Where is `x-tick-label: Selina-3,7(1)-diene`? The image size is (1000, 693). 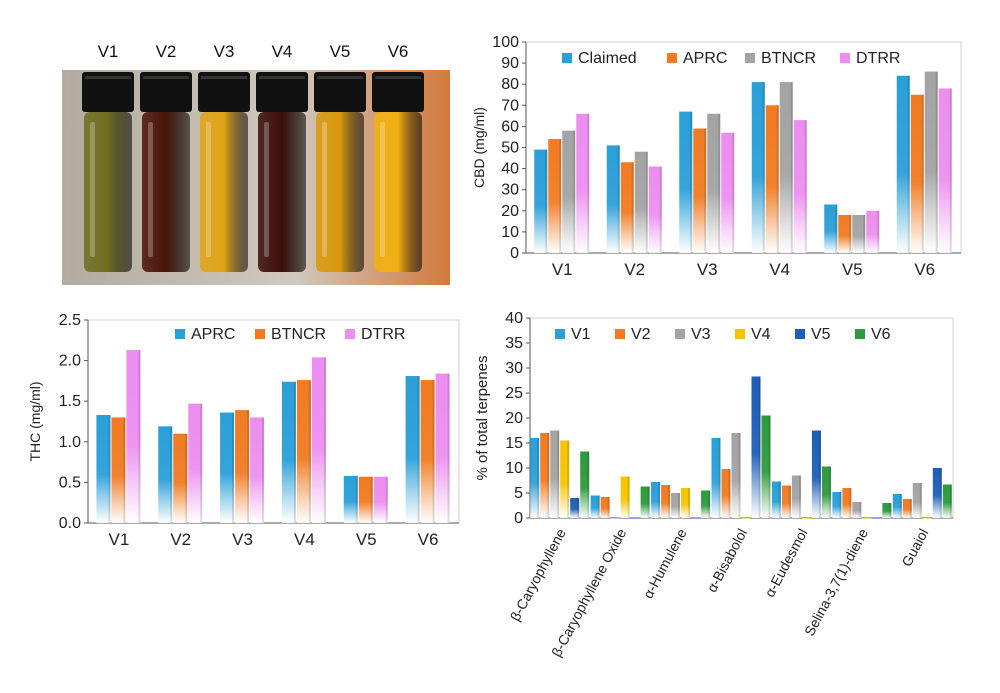
x-tick-label: Selina-3,7(1)-diene is located at coordinates (836, 582).